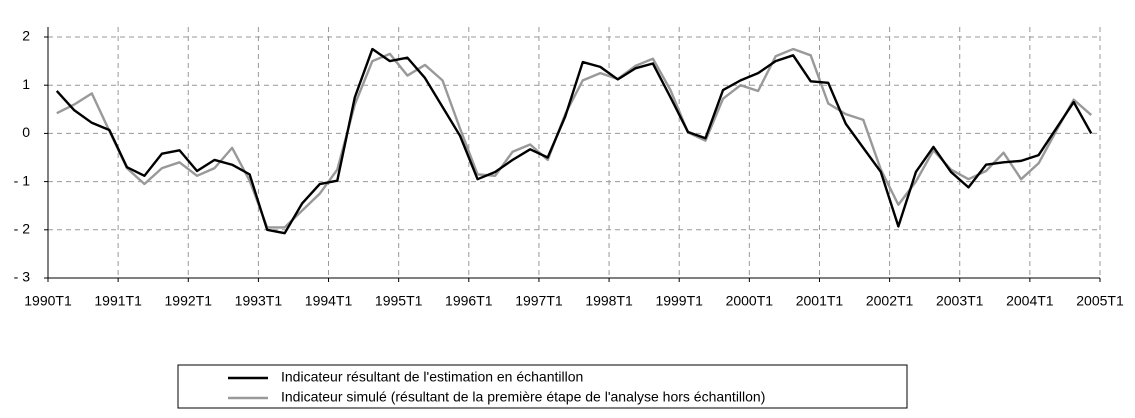  Describe the element at coordinates (22, 277) in the screenshot. I see `y-tick-label: - 3` at that location.